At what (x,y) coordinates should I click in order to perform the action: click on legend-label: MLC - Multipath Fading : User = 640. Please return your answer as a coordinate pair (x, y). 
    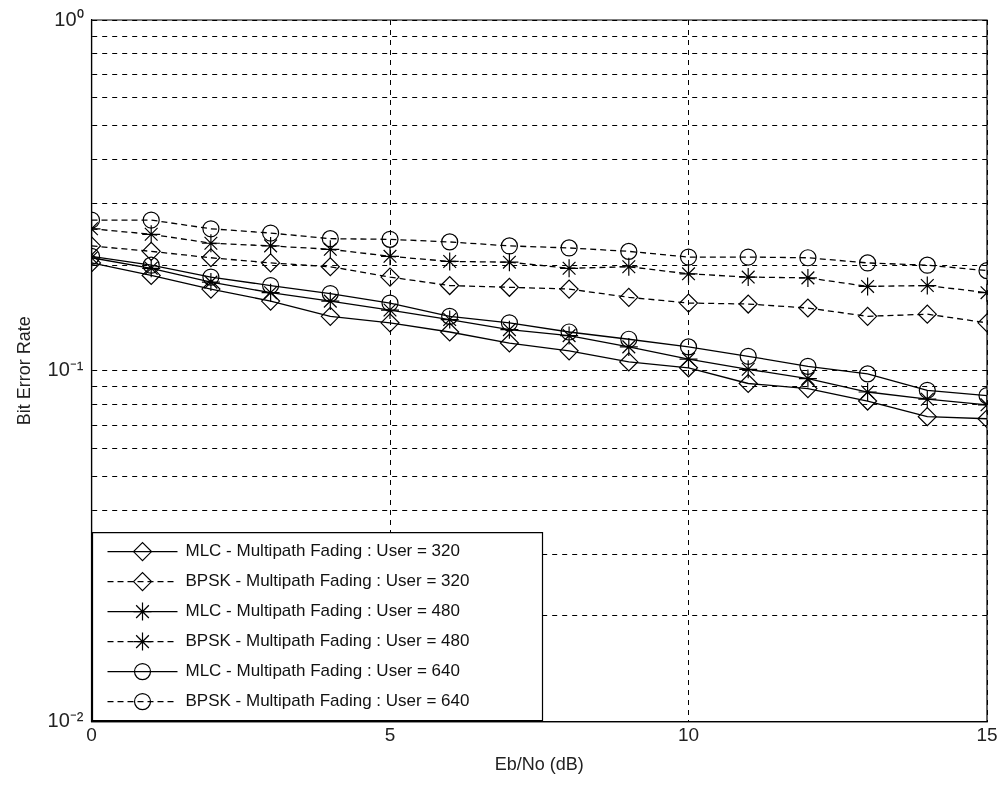
    Looking at the image, I should click on (322, 671).